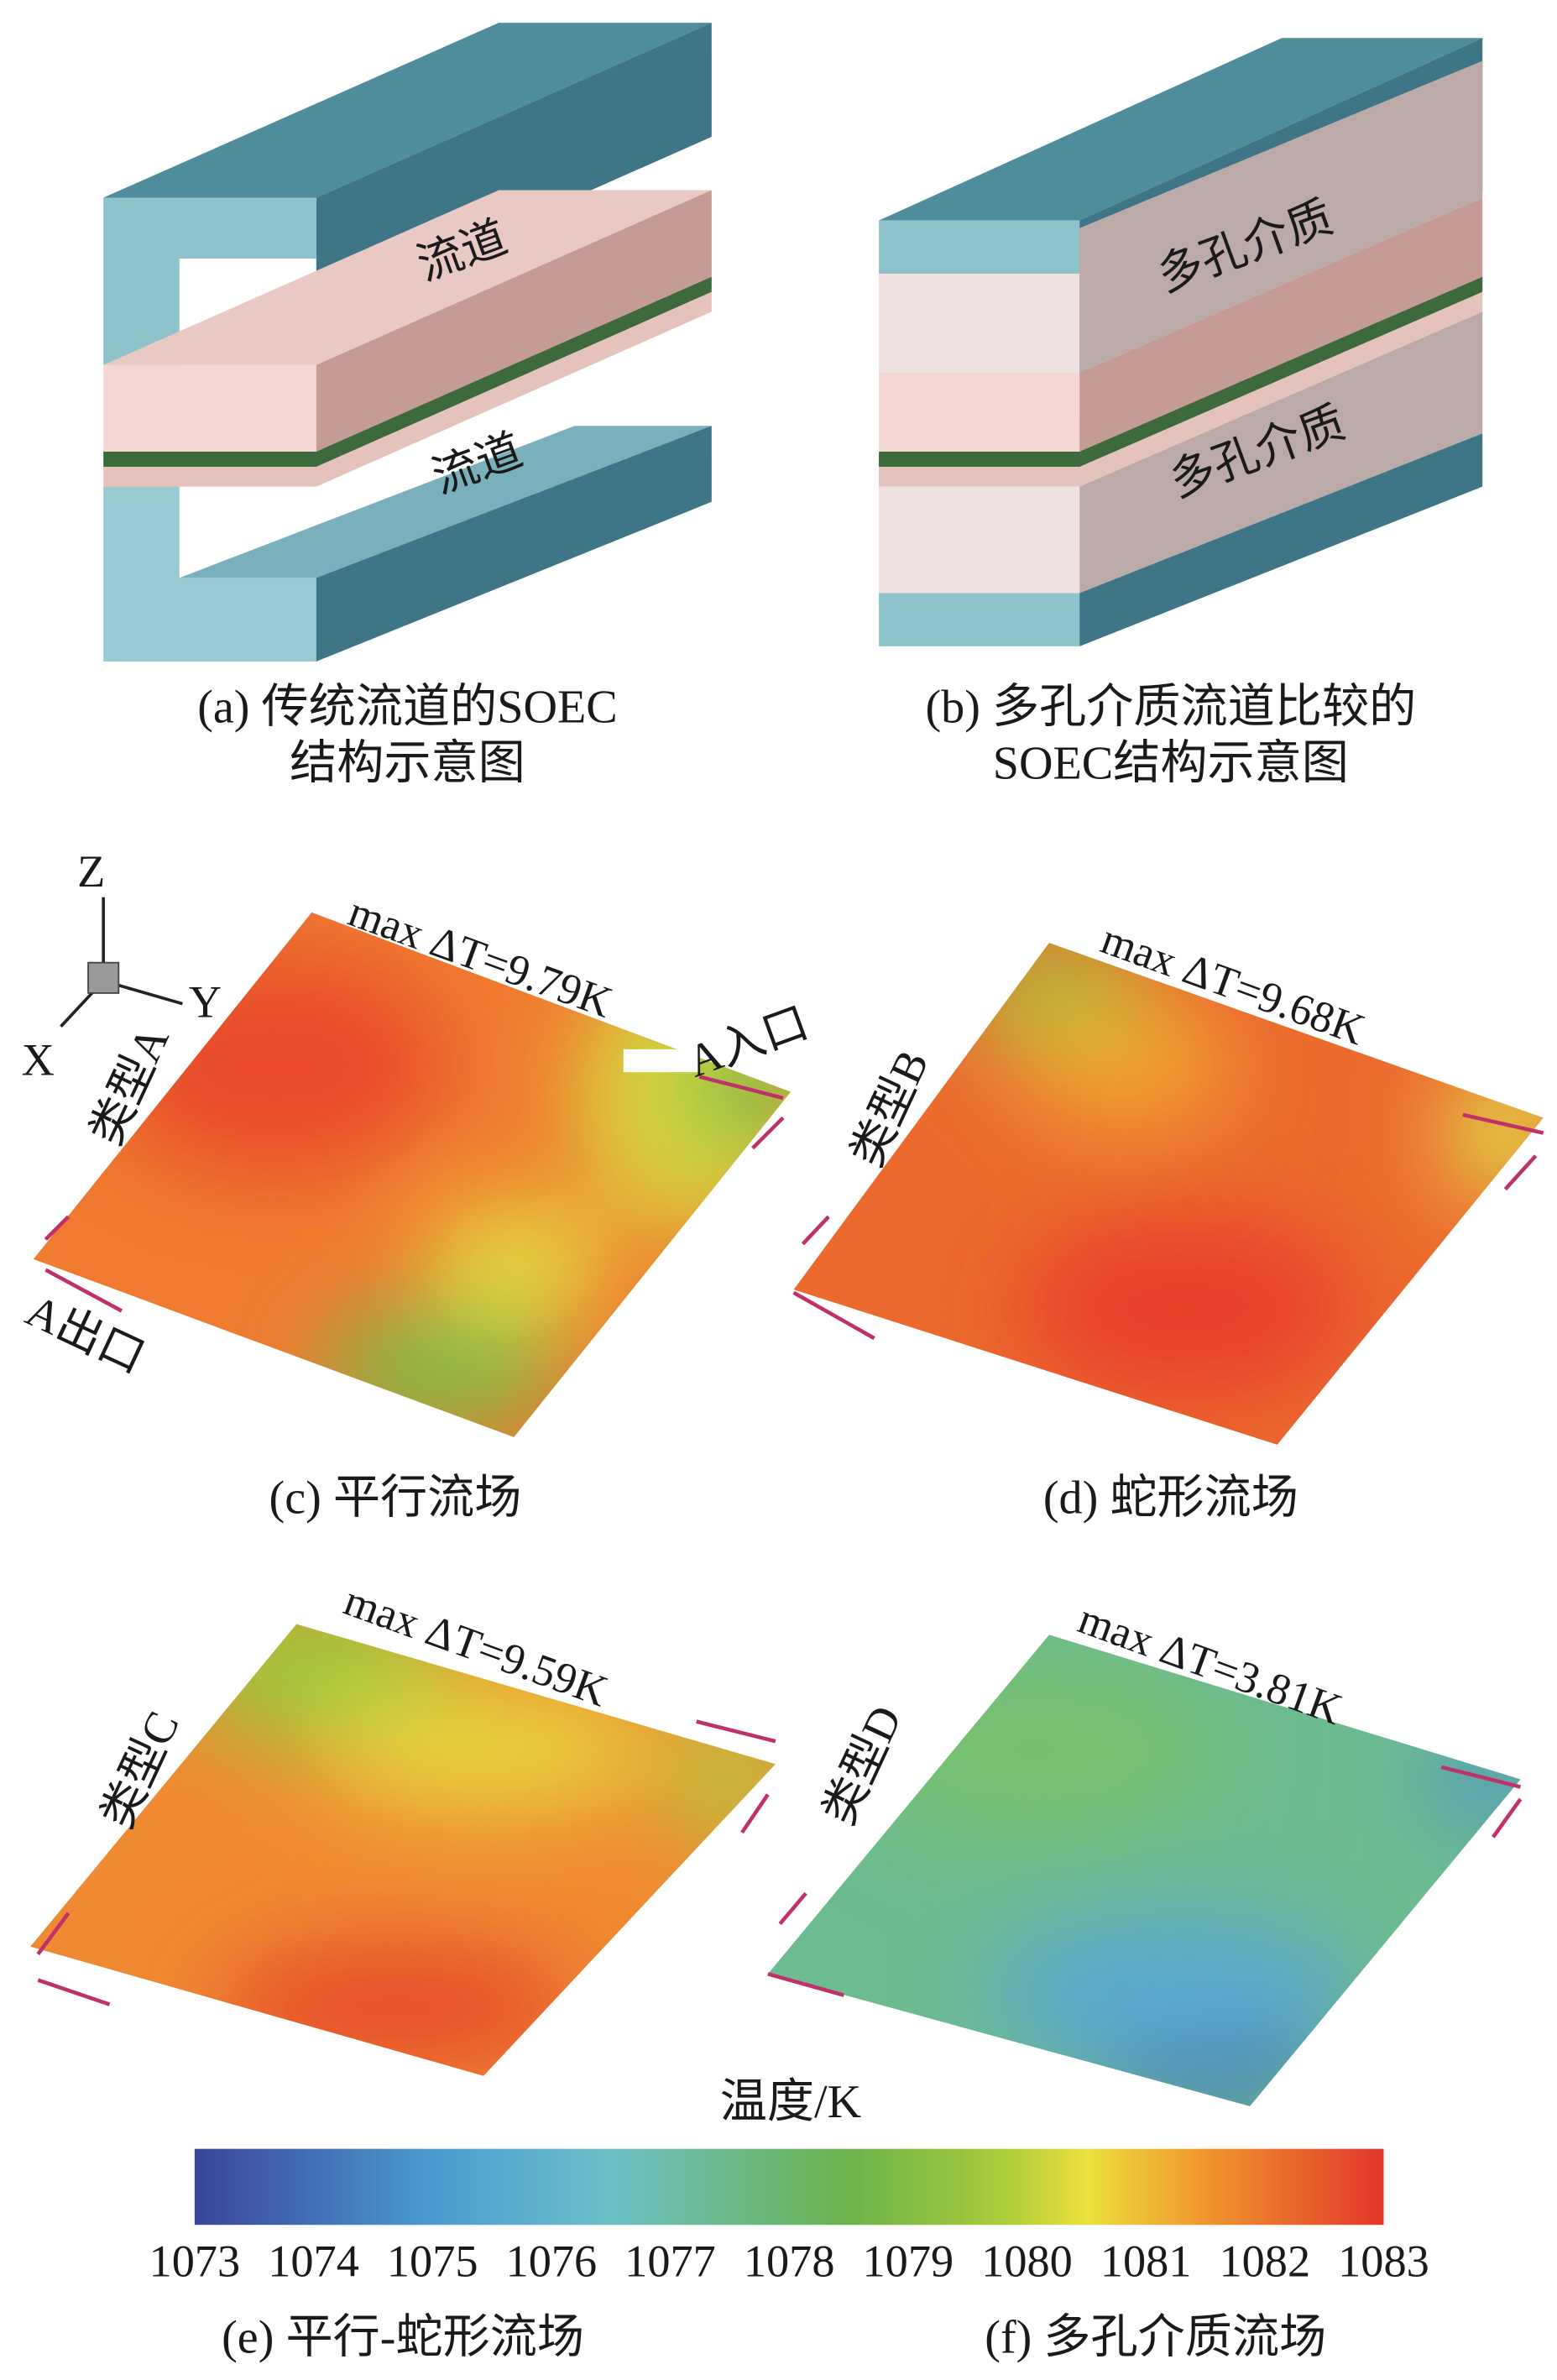 This screenshot has width=1557, height=2380. What do you see at coordinates (1264, 2261) in the screenshot?
I see `colorbar-tick-label: 1082` at bounding box center [1264, 2261].